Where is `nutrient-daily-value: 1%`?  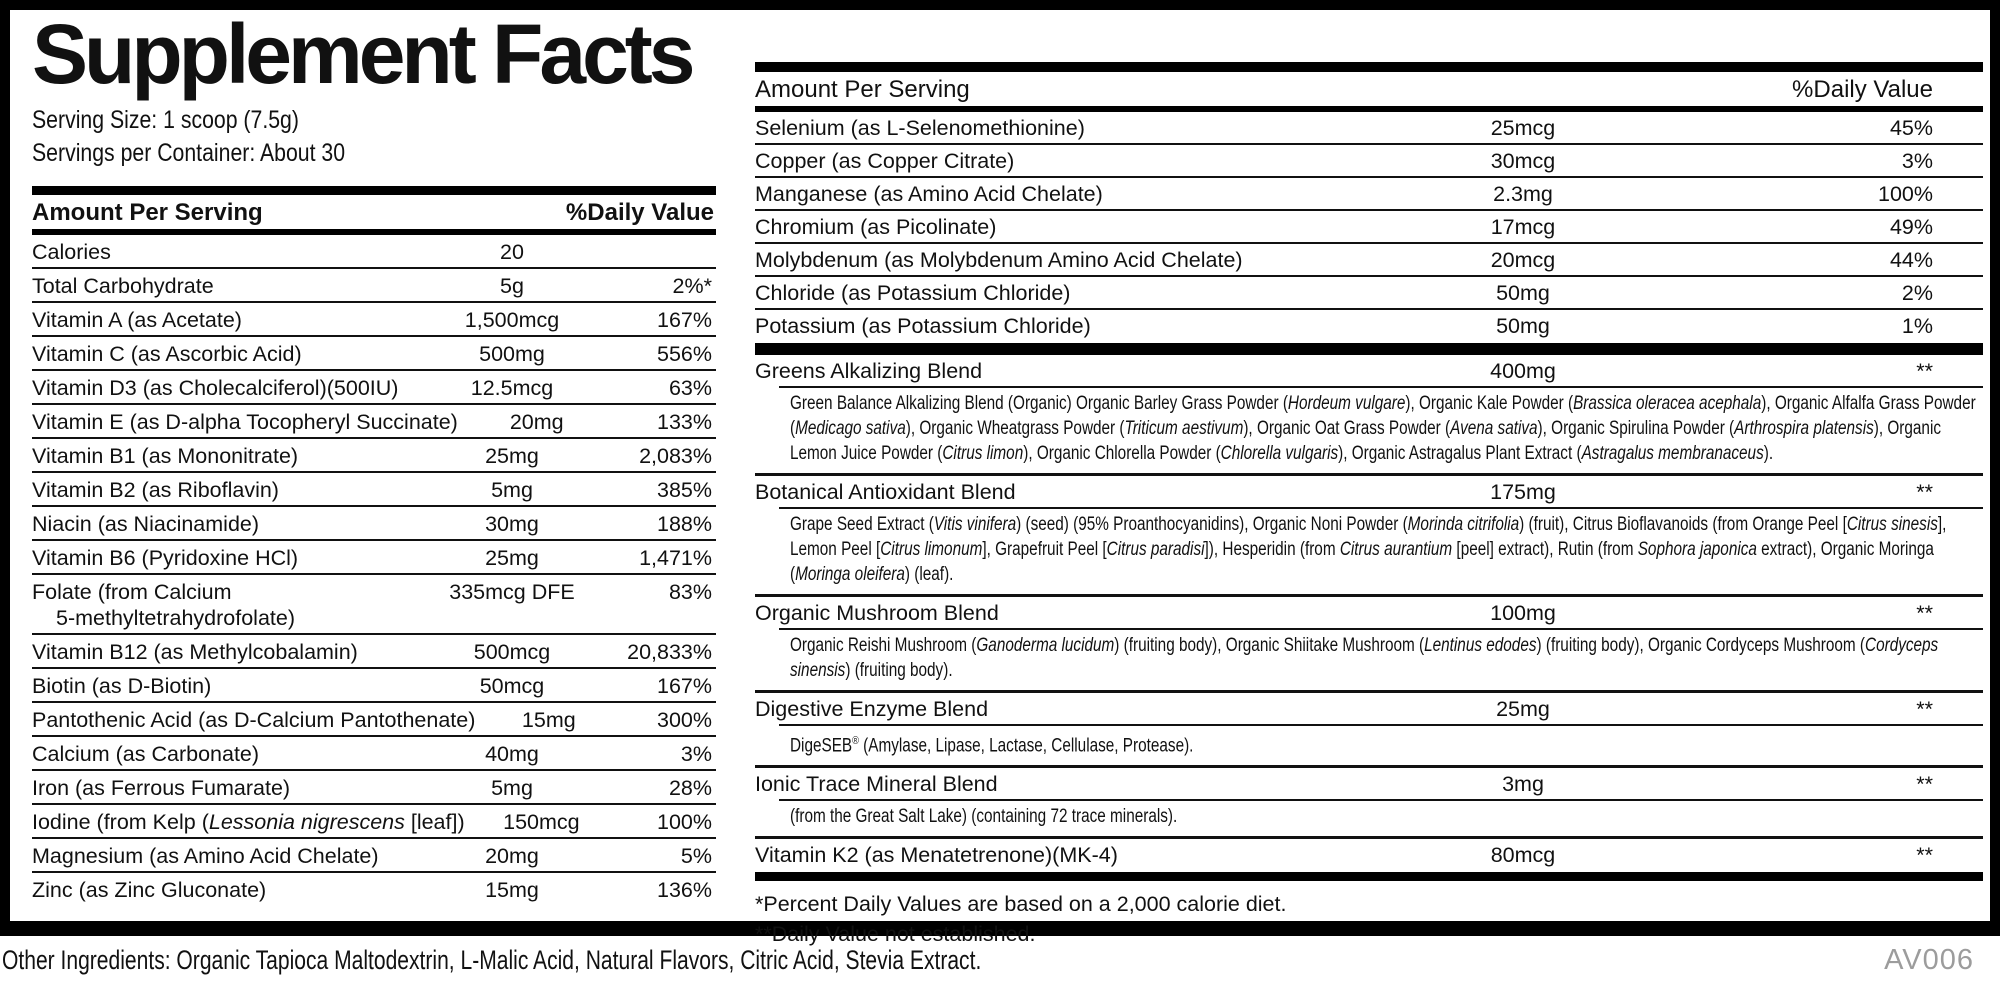 nutrient-daily-value: 1% is located at coordinates (1917, 326).